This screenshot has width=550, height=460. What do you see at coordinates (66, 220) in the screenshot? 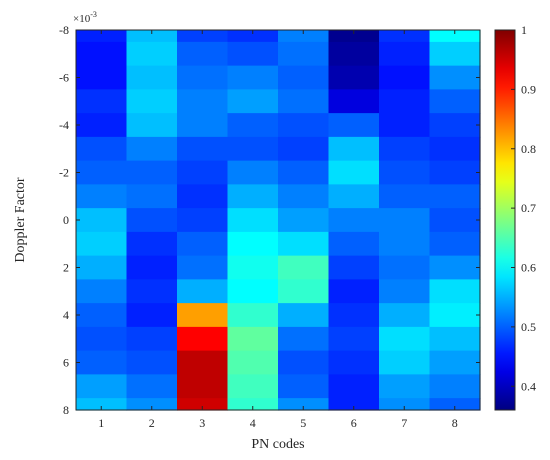
I see `y-tick-label: 0` at bounding box center [66, 220].